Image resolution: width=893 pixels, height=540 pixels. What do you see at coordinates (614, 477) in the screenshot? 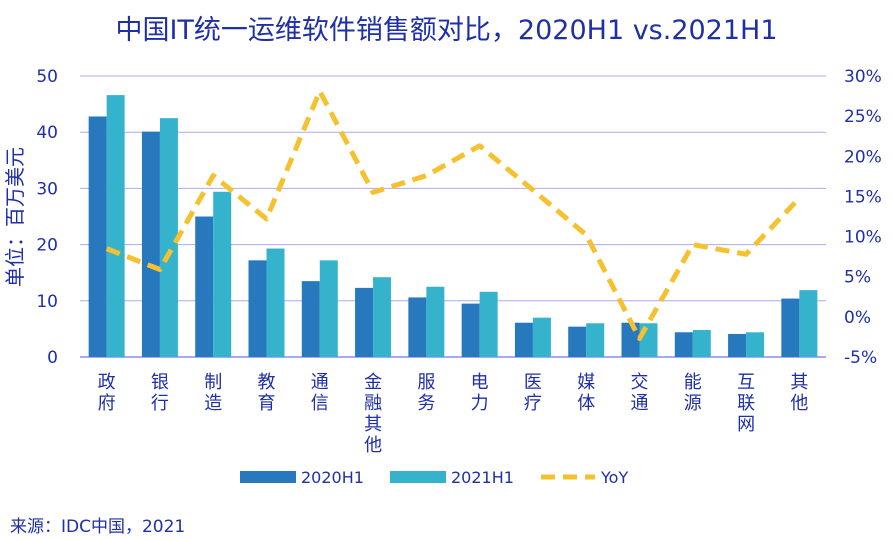
I see `legend-label-yoy: YoY` at bounding box center [614, 477].